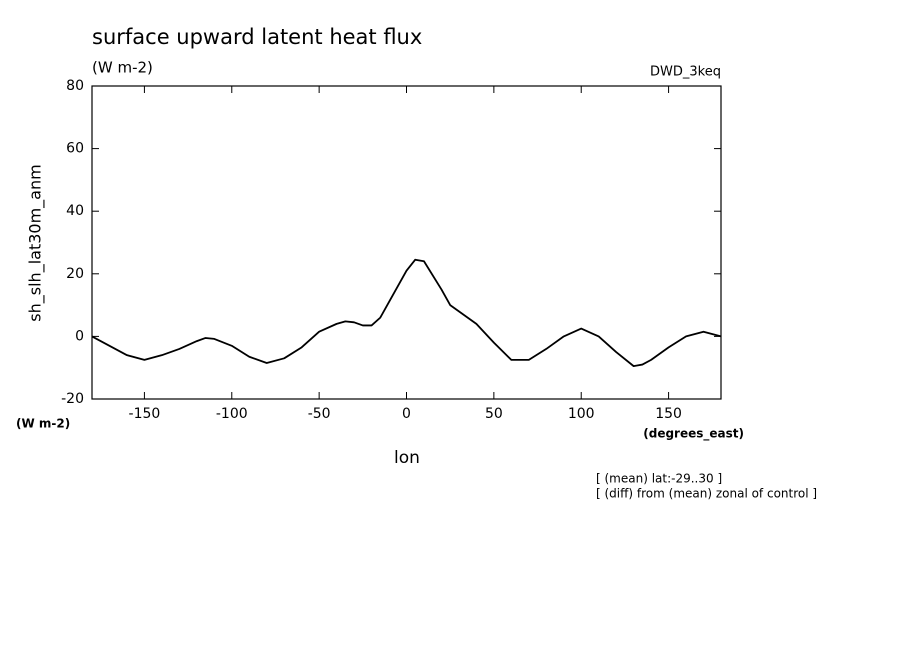  I want to click on x-tick-label: 0, so click(406, 414).